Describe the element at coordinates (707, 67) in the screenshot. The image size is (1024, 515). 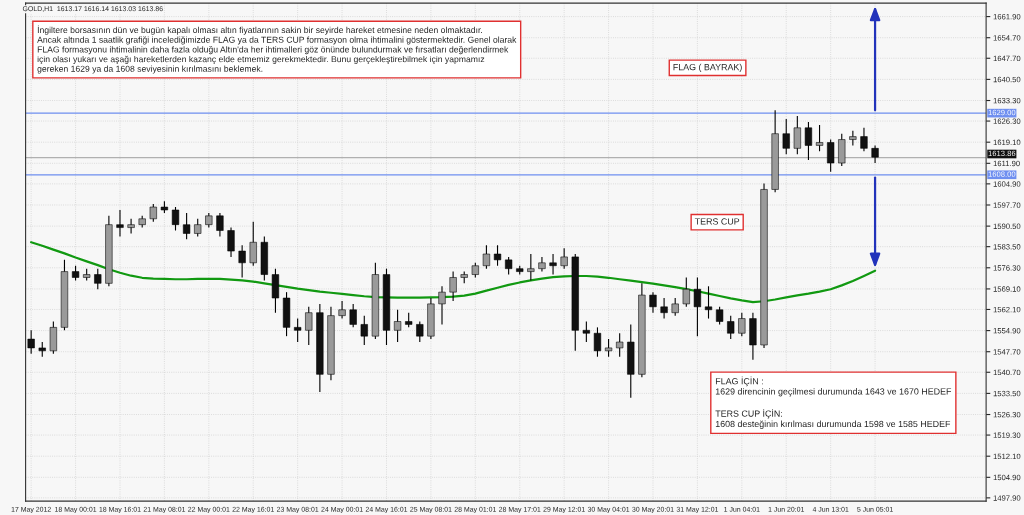
I see `annotation: FLAG ( BAYRAK)` at that location.